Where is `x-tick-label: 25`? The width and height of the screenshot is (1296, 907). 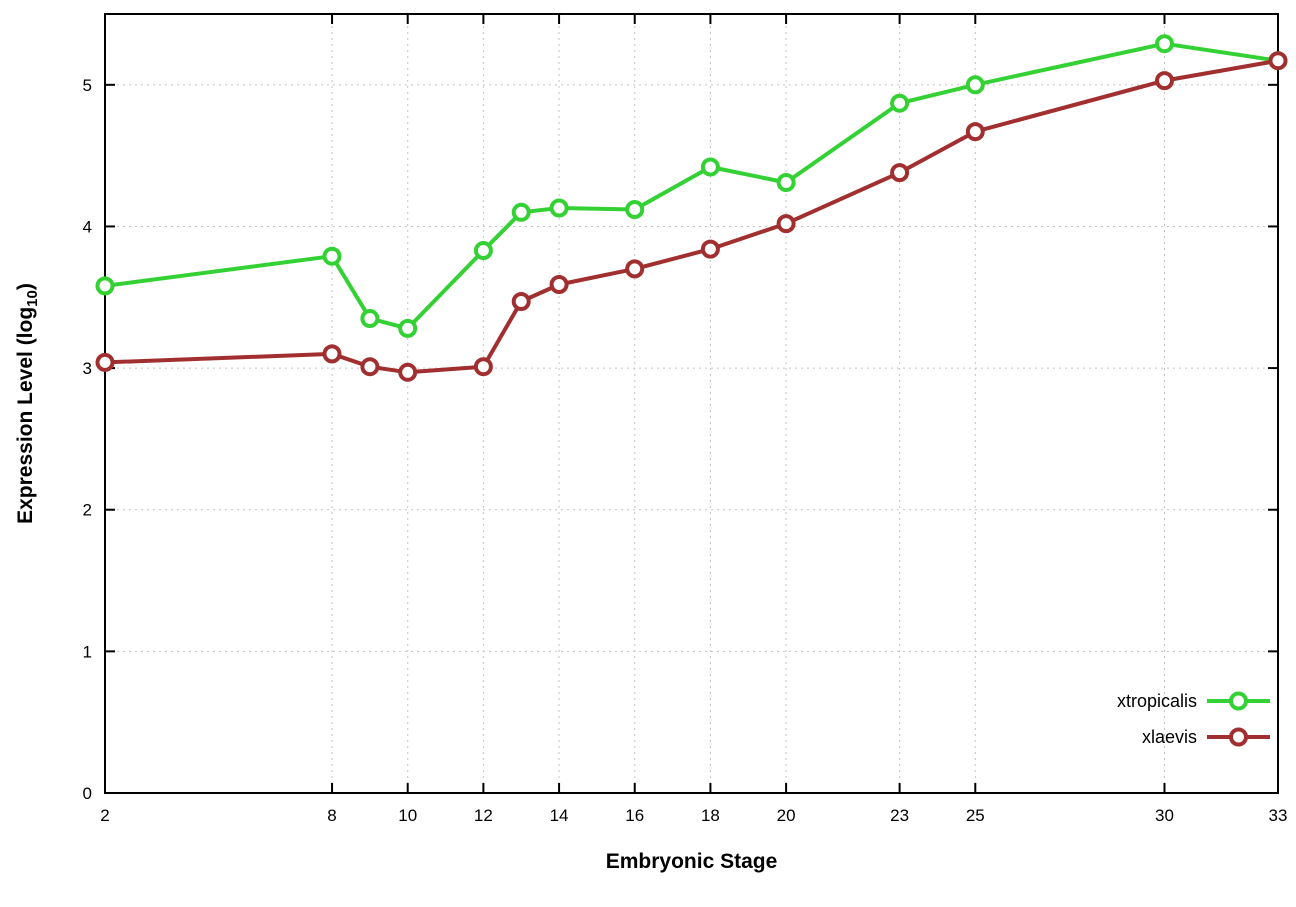
x-tick-label: 25 is located at coordinates (975, 815).